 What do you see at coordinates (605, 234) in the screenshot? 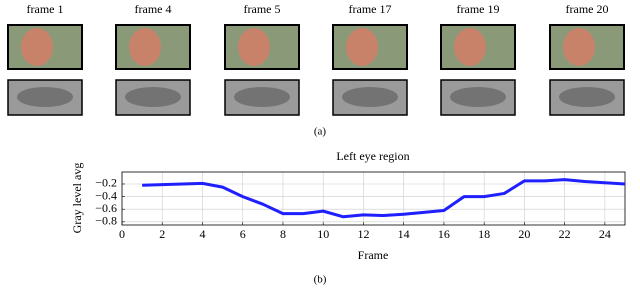
I see `x-tick-label: 24` at bounding box center [605, 234].